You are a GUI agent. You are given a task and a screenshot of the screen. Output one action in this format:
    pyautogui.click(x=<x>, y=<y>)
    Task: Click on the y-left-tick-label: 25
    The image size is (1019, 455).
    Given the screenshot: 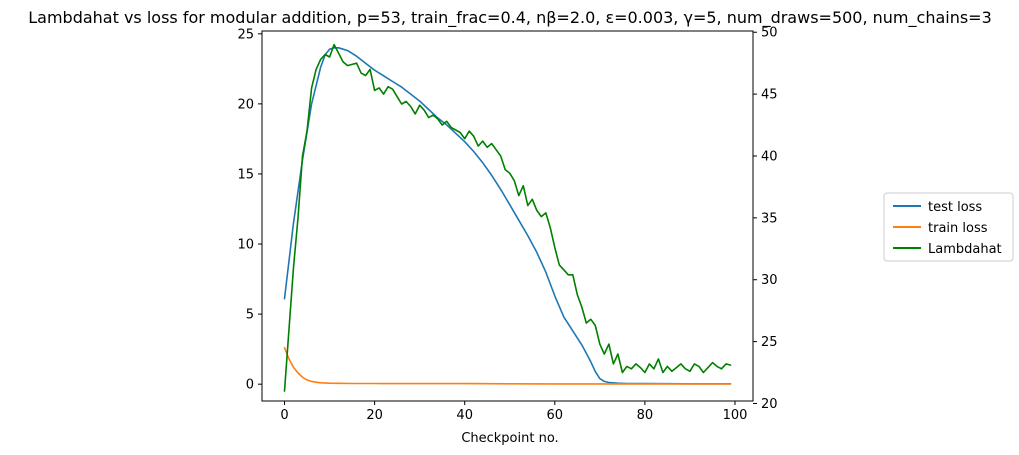 What is the action you would take?
    pyautogui.click(x=245, y=34)
    